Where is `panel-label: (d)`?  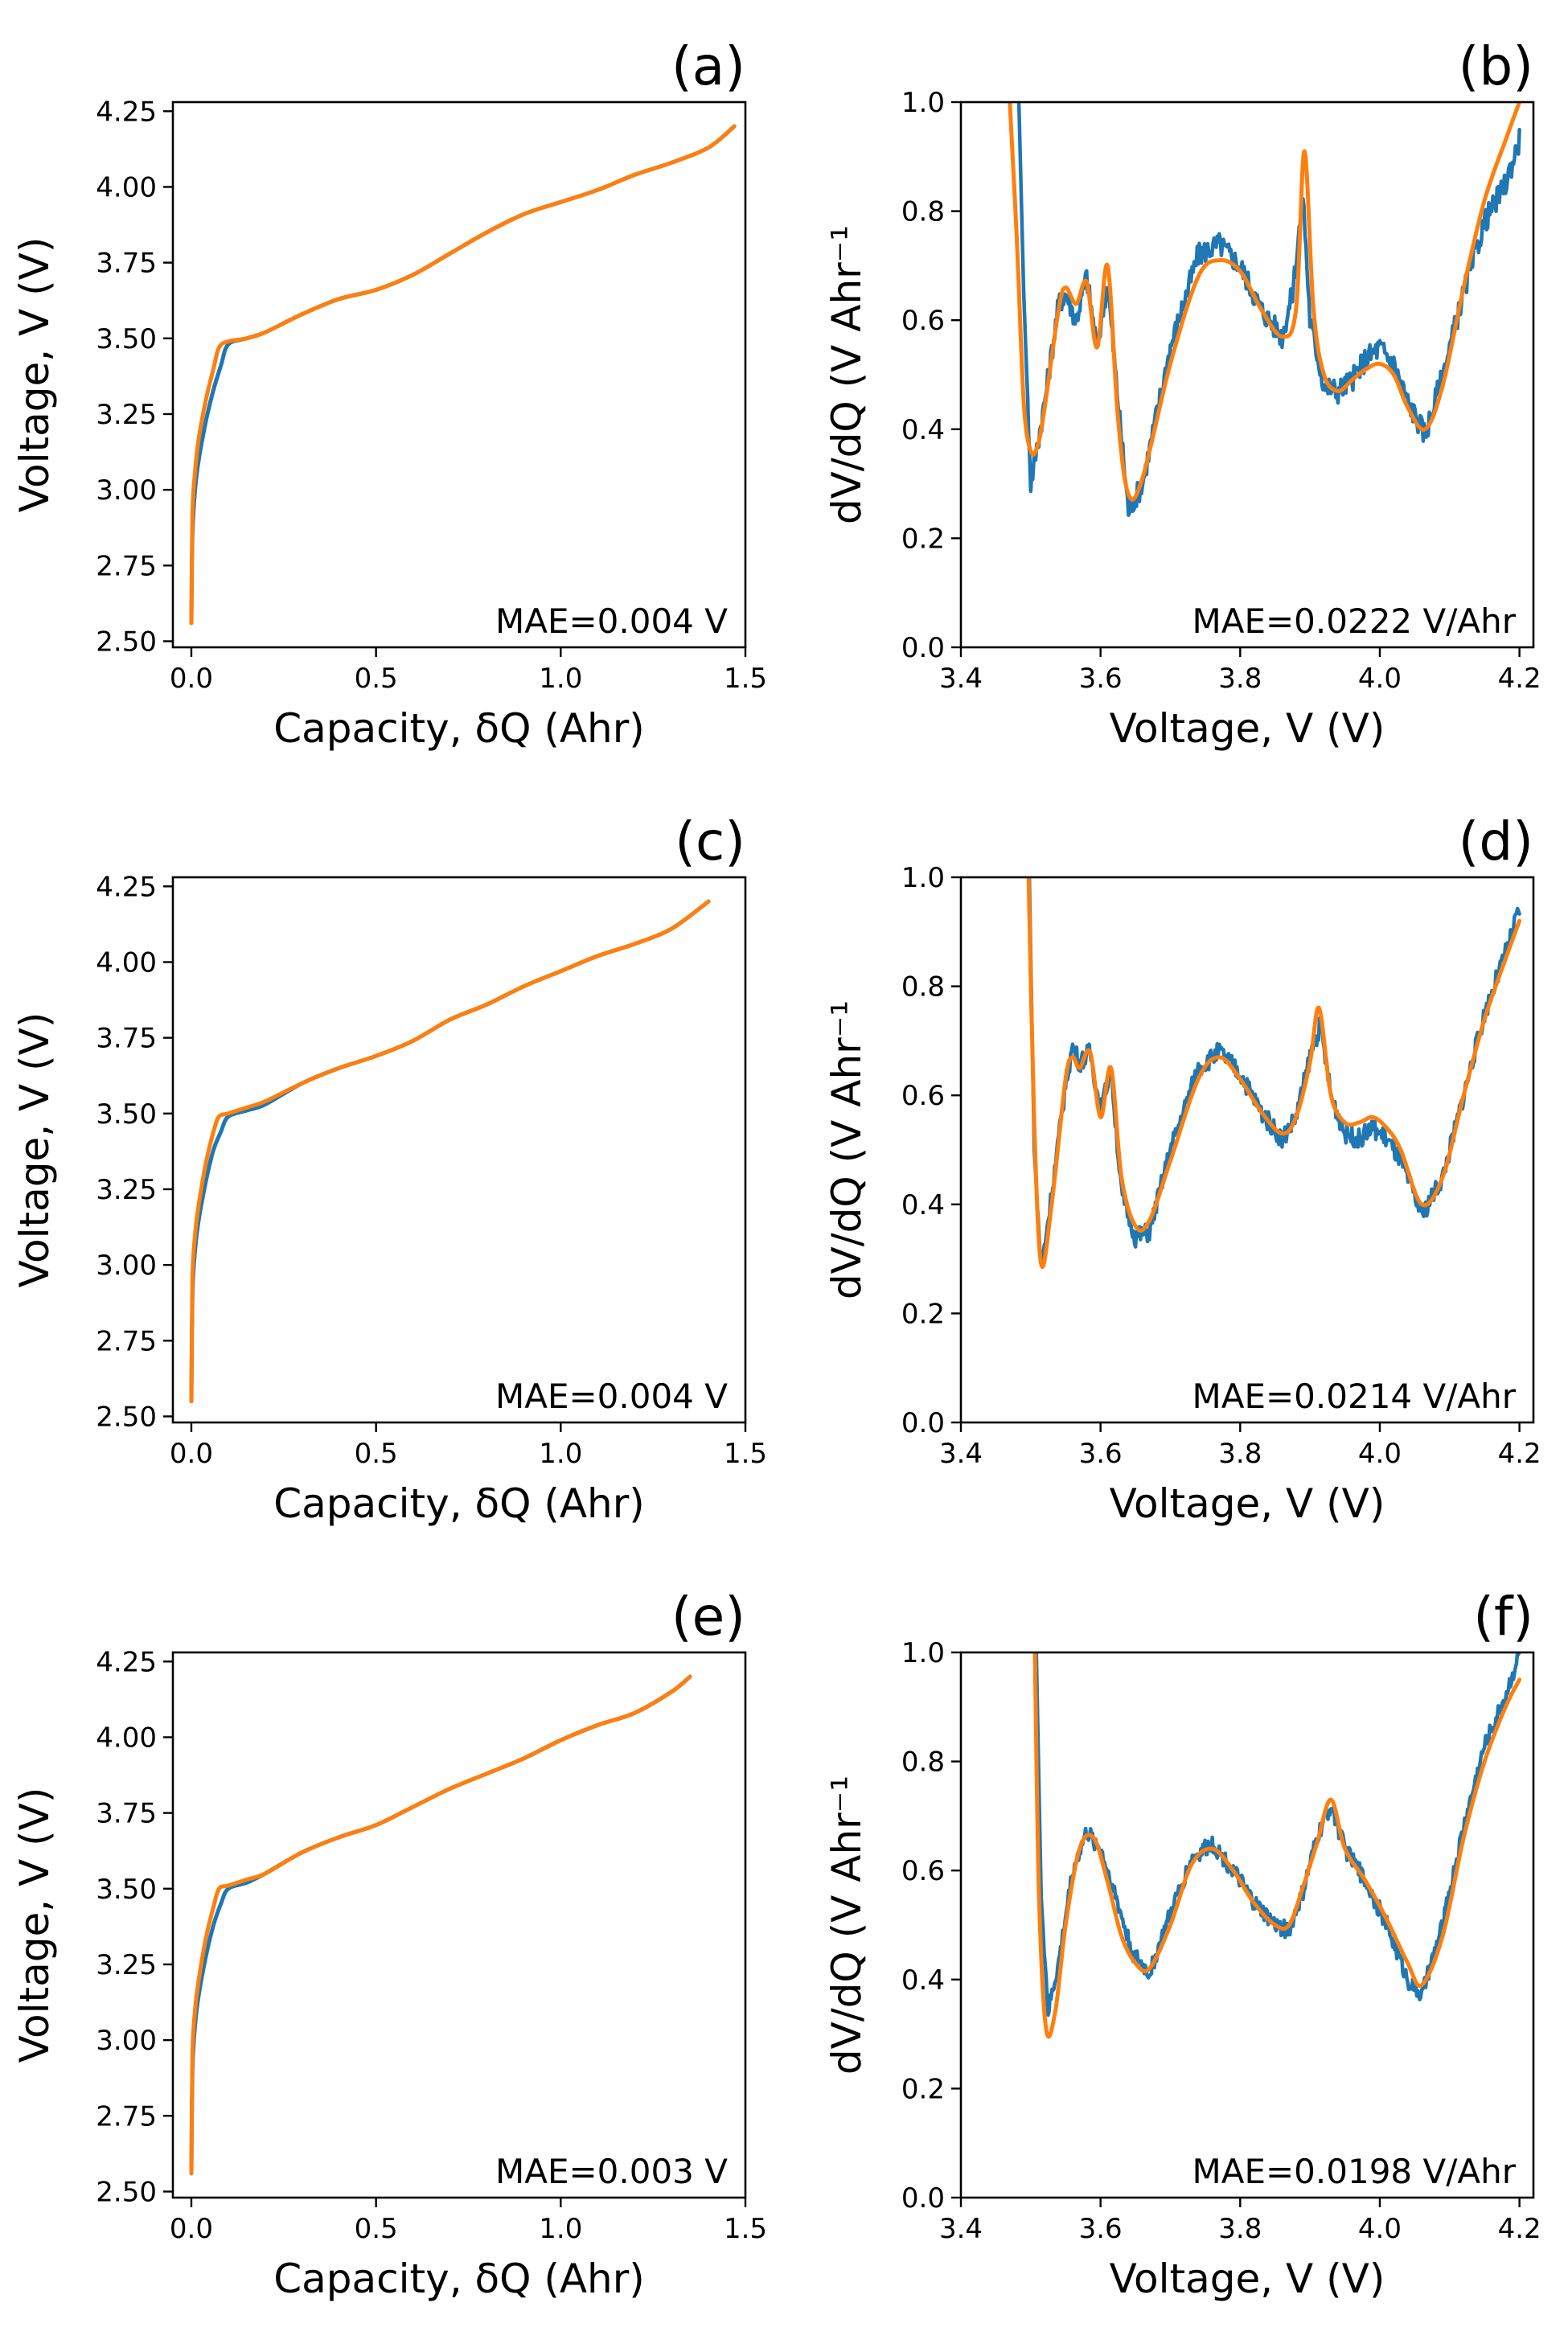 panel-label: (d) is located at coordinates (1496, 841).